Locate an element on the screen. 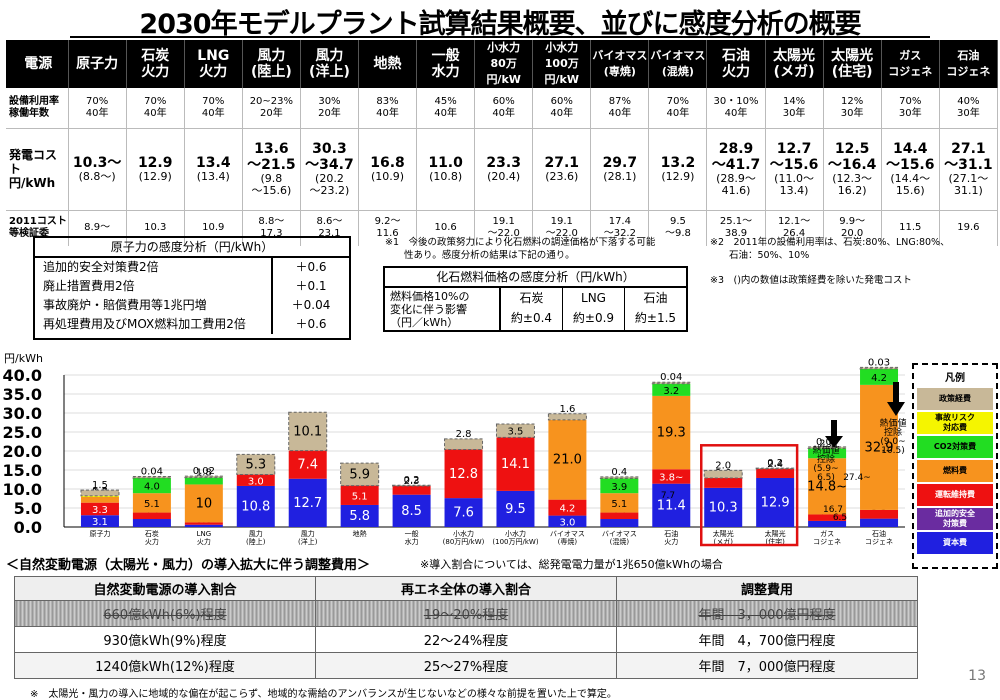 The image size is (1000, 700). bar-value-label: 2.0 is located at coordinates (723, 465).